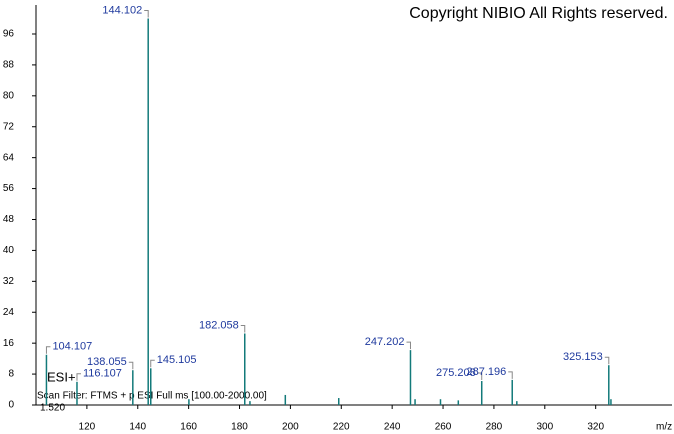 Image resolution: width=674 pixels, height=434 pixels. What do you see at coordinates (11, 374) in the screenshot?
I see `y-tick-label: 8` at bounding box center [11, 374].